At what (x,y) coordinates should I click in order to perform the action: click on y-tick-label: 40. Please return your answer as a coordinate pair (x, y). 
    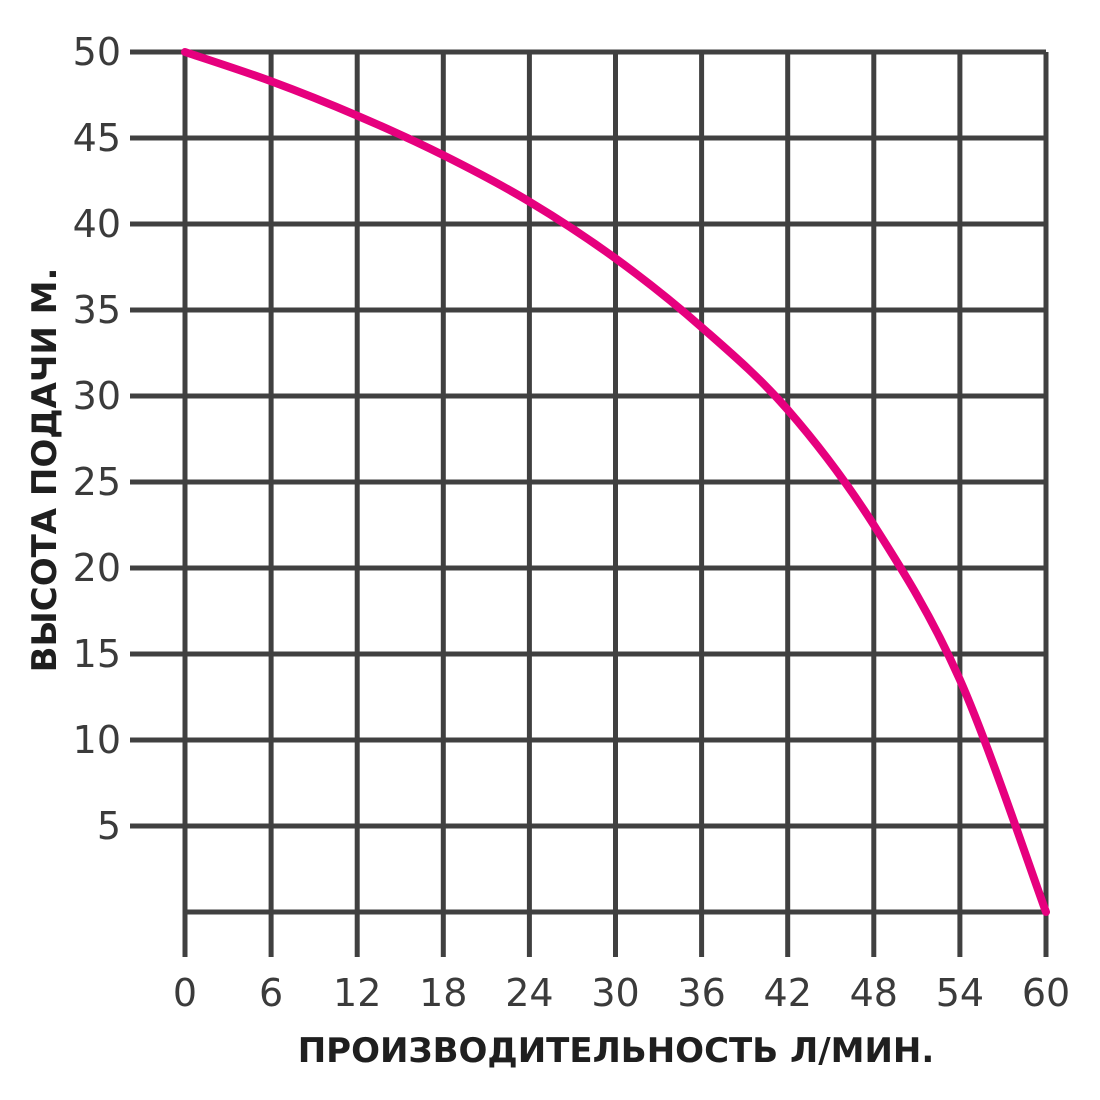
    Looking at the image, I should click on (97, 224).